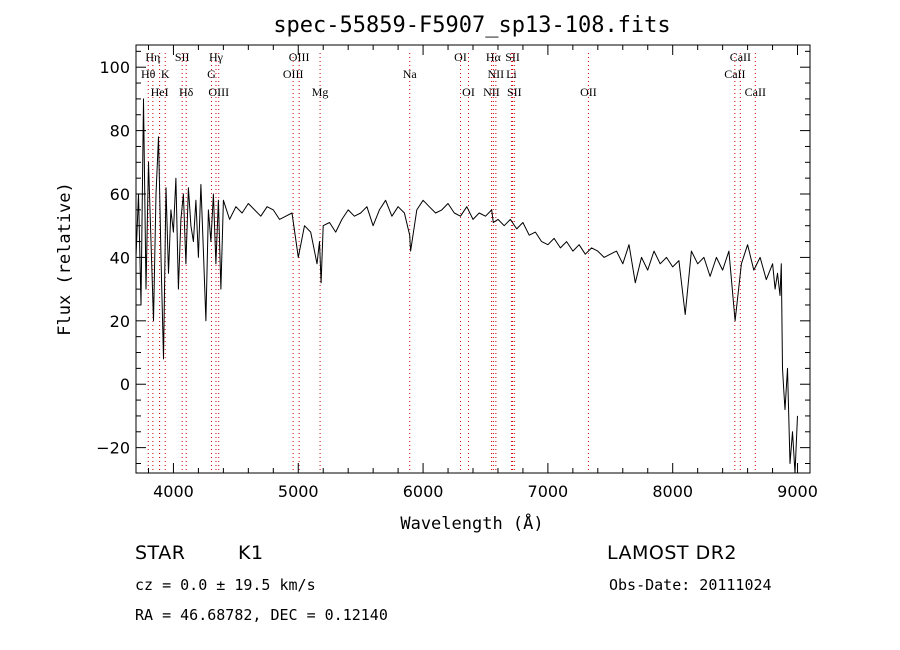 Image resolution: width=900 pixels, height=650 pixels. I want to click on spectral-line-label: HeI, so click(160, 92).